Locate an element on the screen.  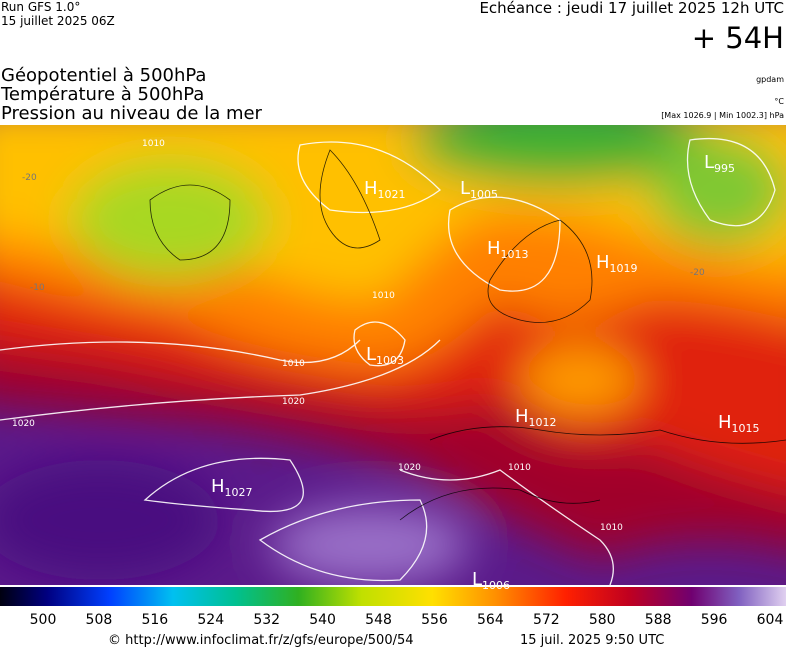
colorbar-tick-label: 580 is located at coordinates (602, 620).